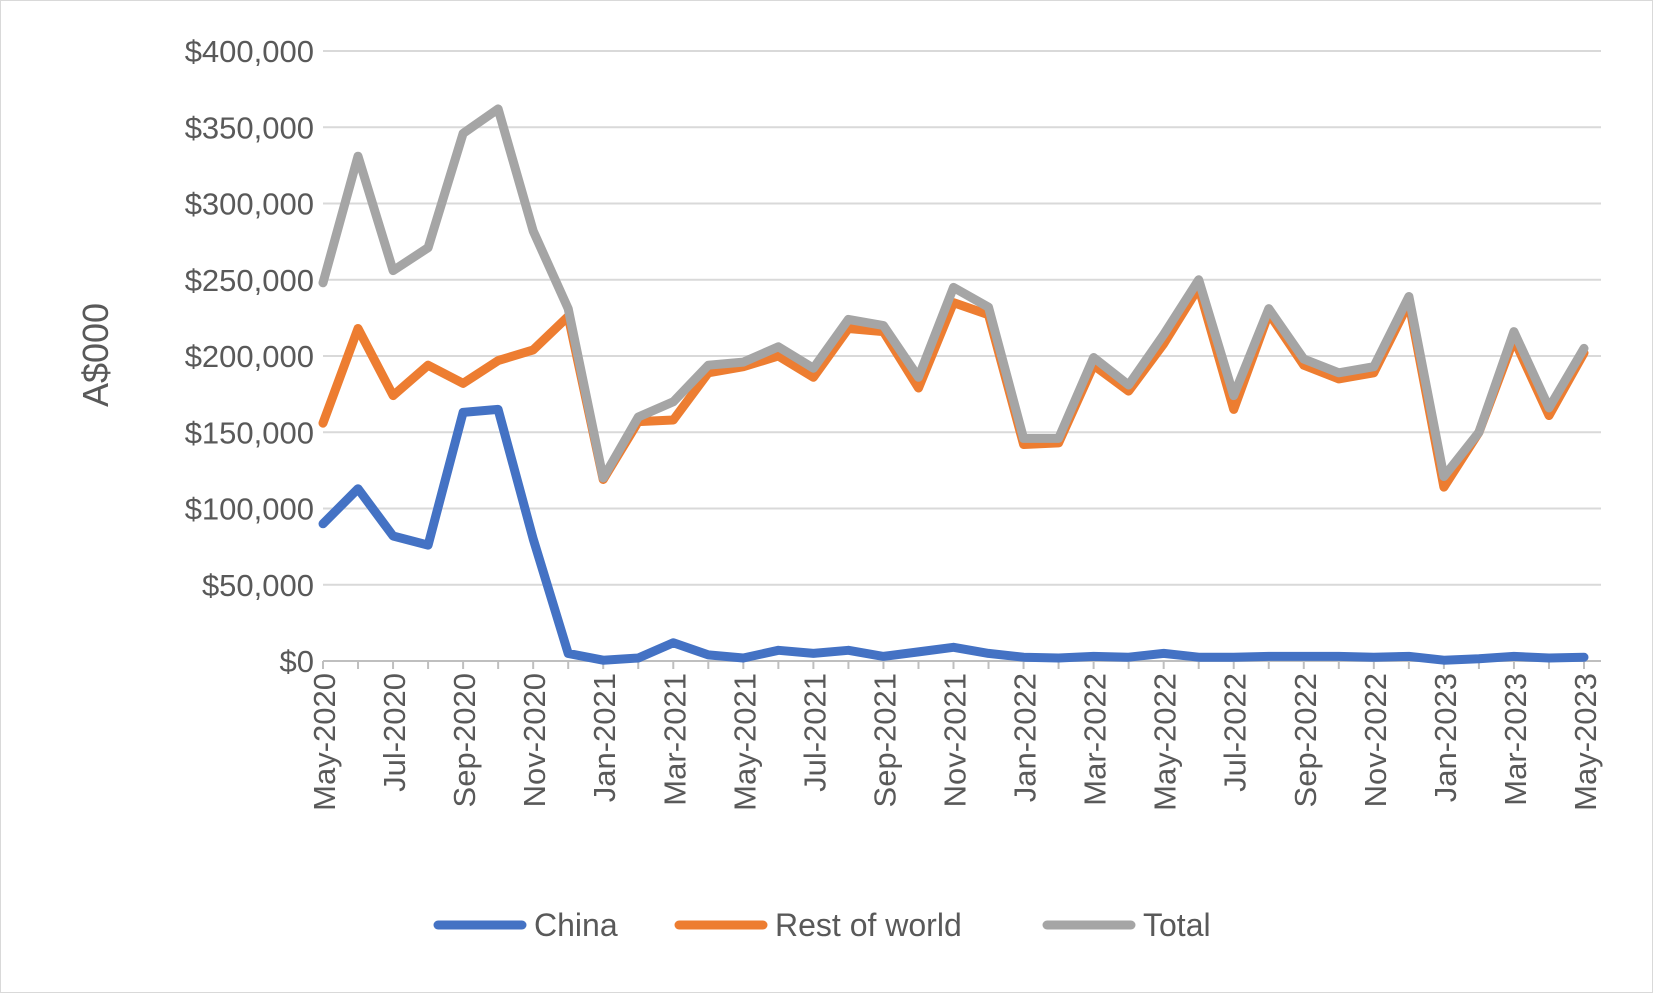 This screenshot has height=993, width=1653. Describe the element at coordinates (1375, 740) in the screenshot. I see `x-tick-label: Nov-2022` at that location.